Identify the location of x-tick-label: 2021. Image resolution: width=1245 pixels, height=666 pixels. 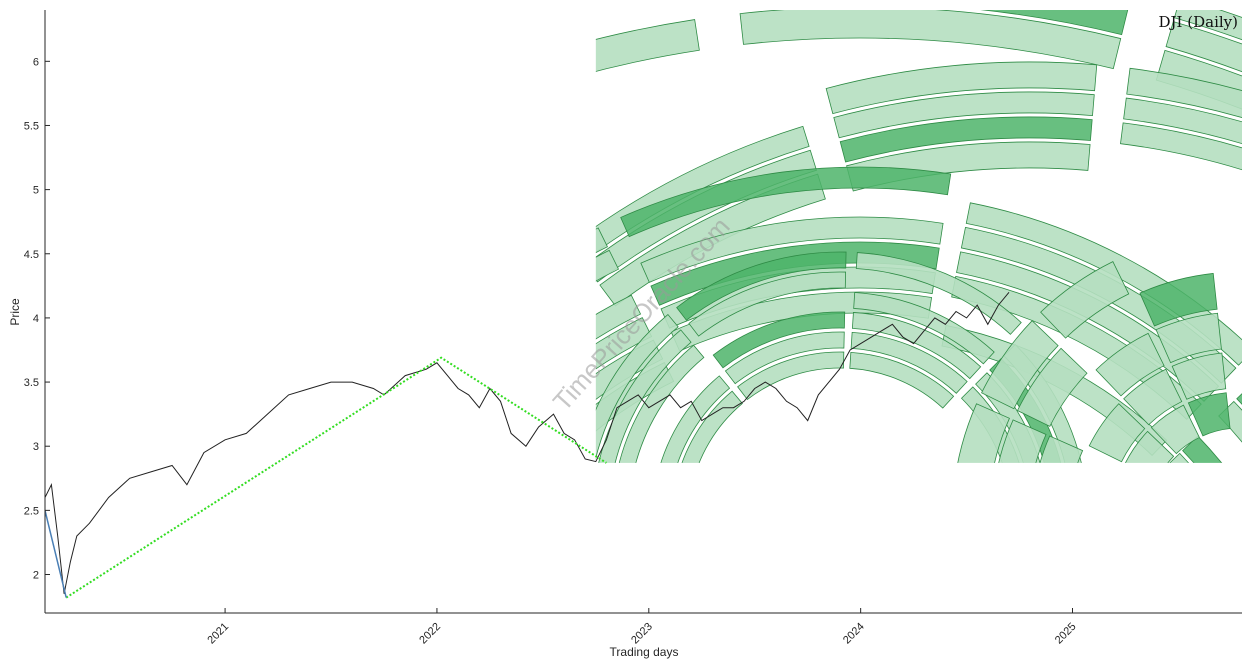
(218, 634).